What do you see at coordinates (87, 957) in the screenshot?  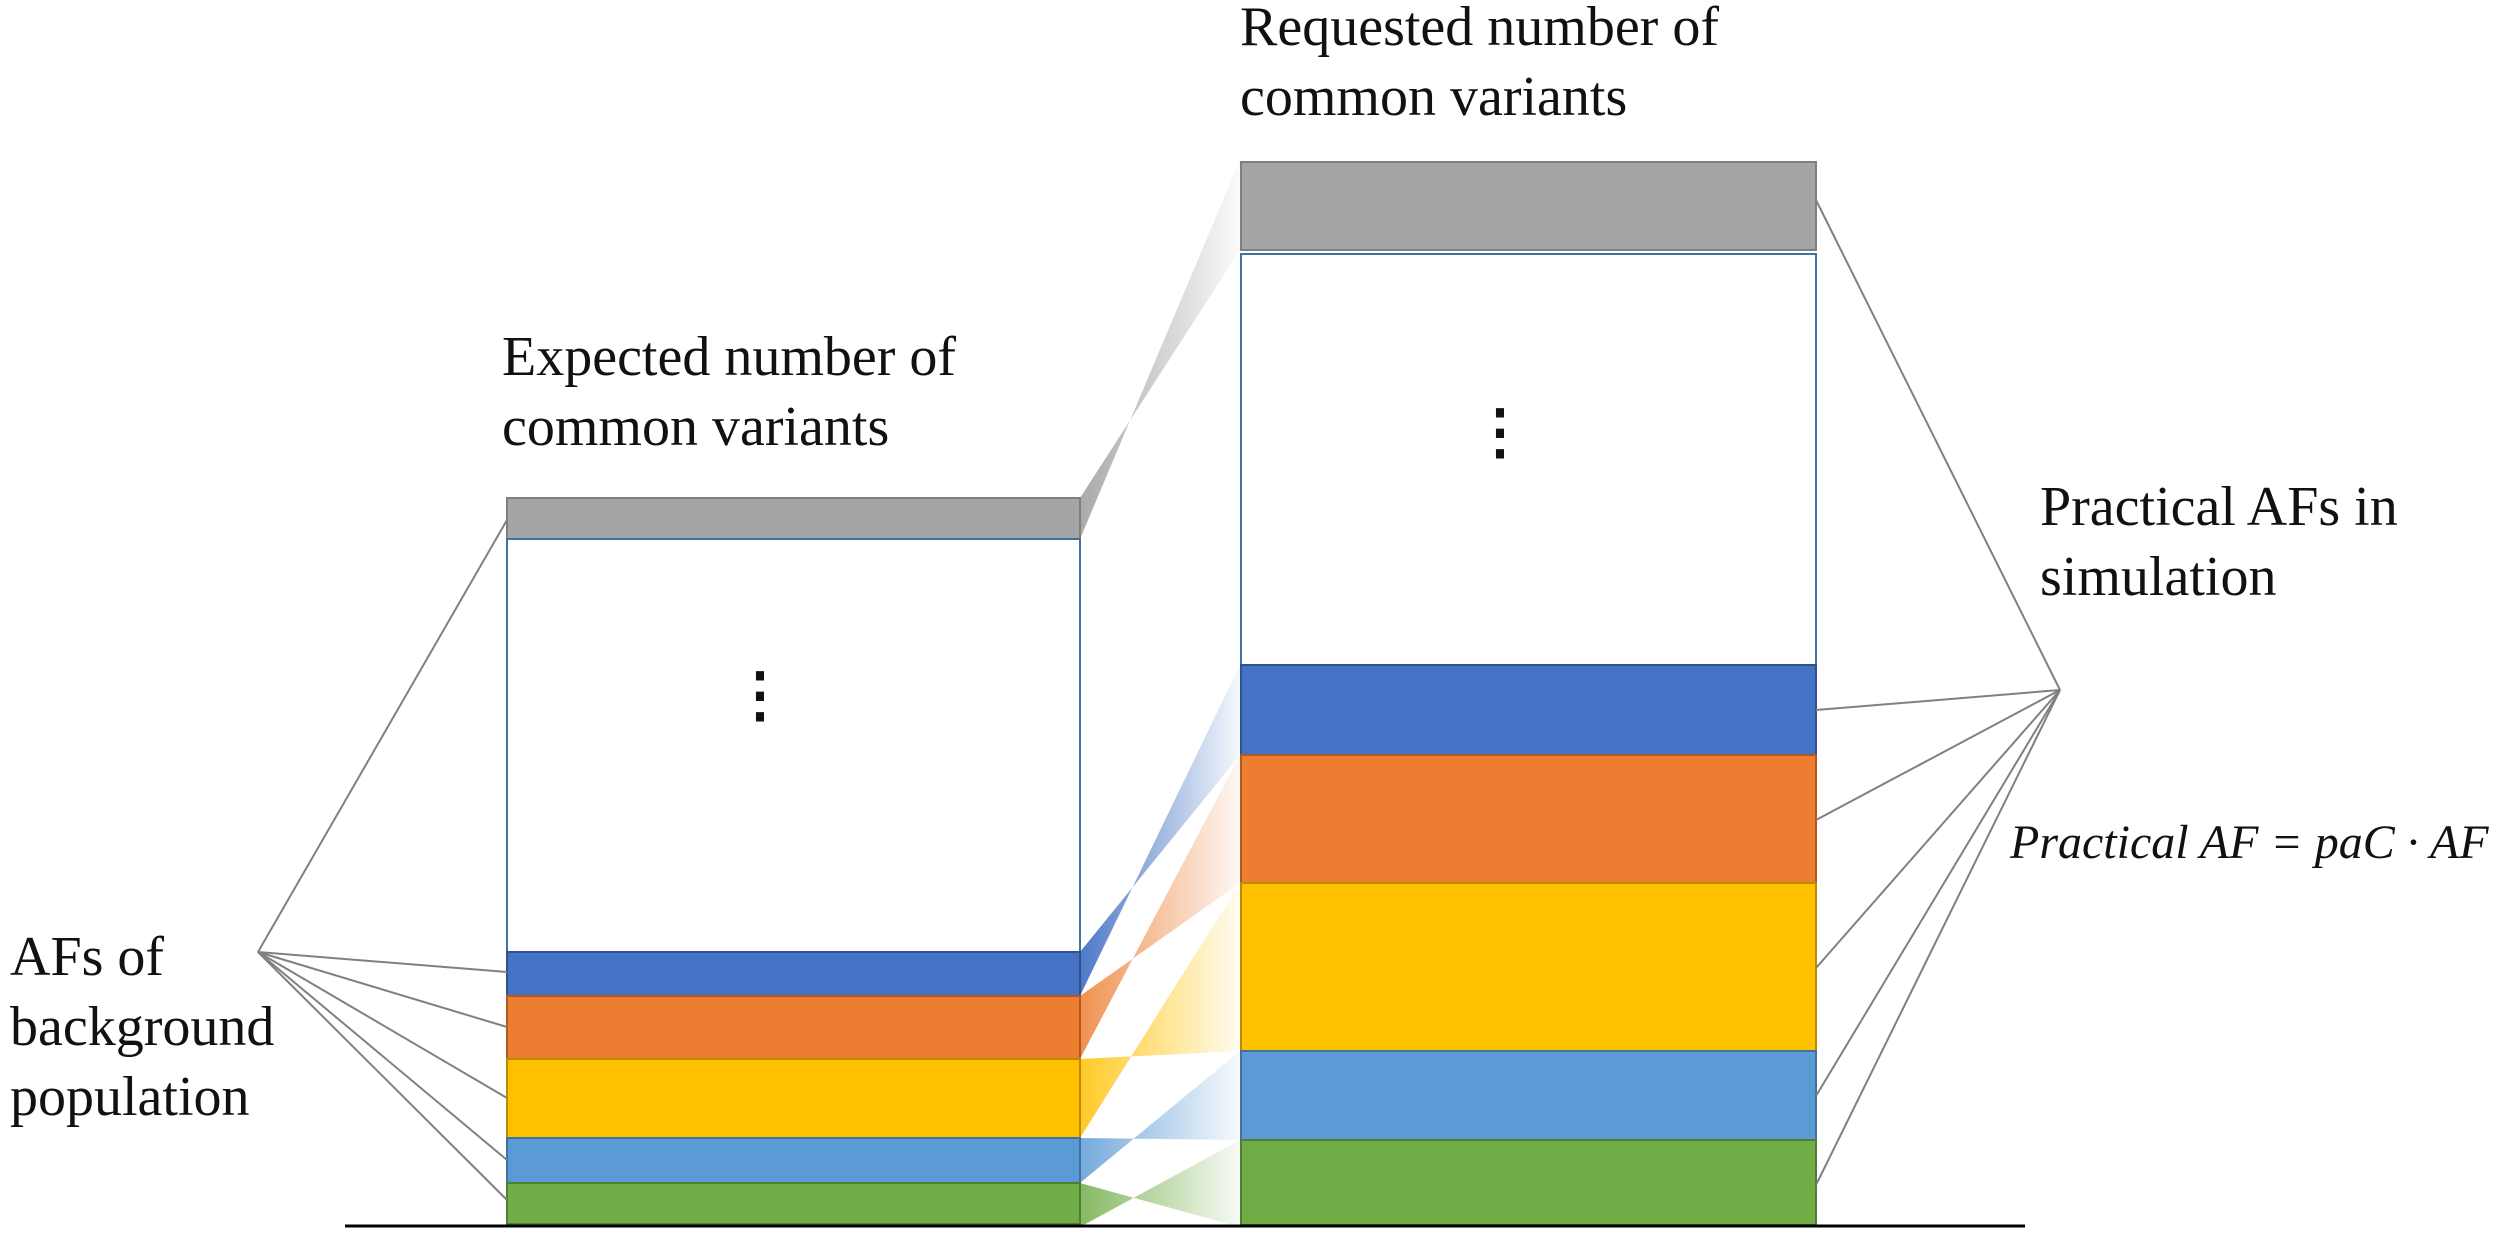 I see `background-label-line1: AFs of` at bounding box center [87, 957].